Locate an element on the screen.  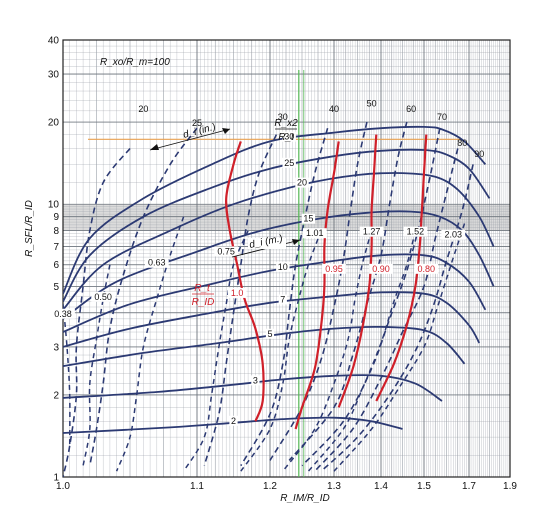
y-tick-label: 40 is located at coordinates (54, 41).